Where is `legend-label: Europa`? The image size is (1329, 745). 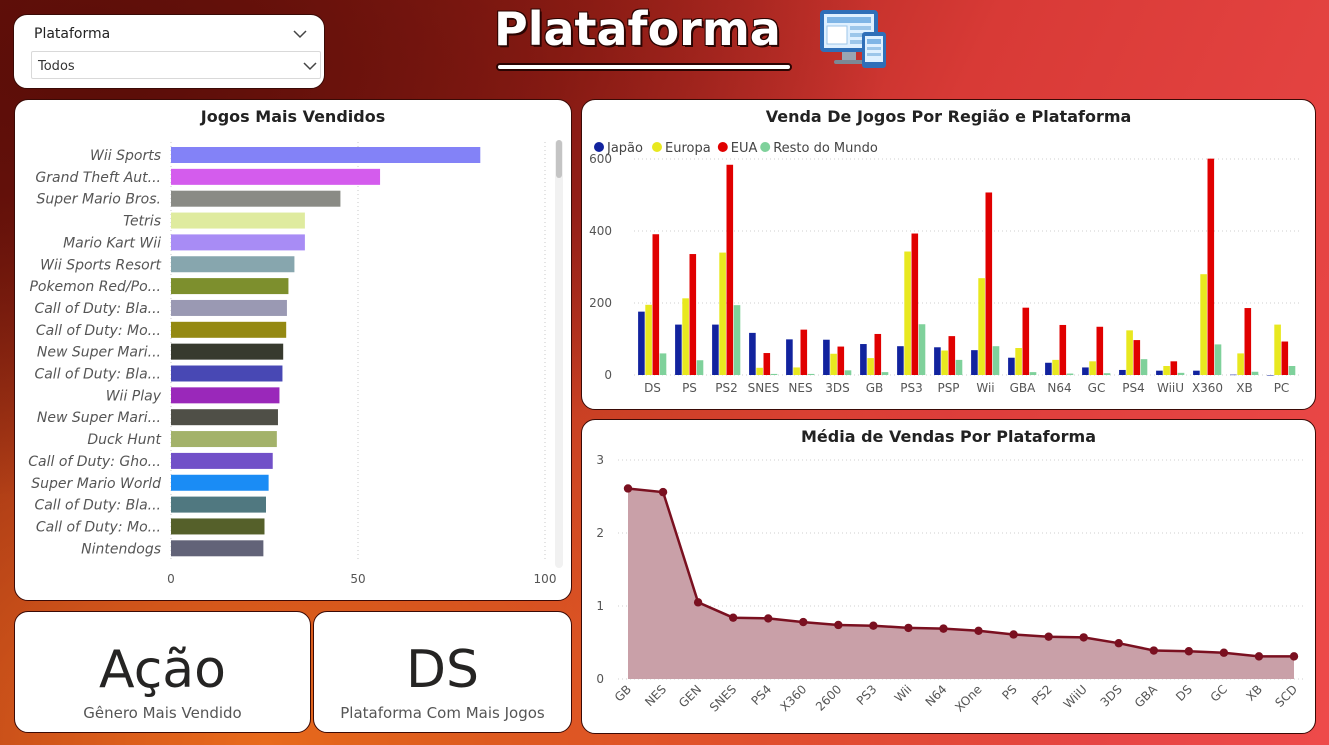 legend-label: Europa is located at coordinates (688, 148).